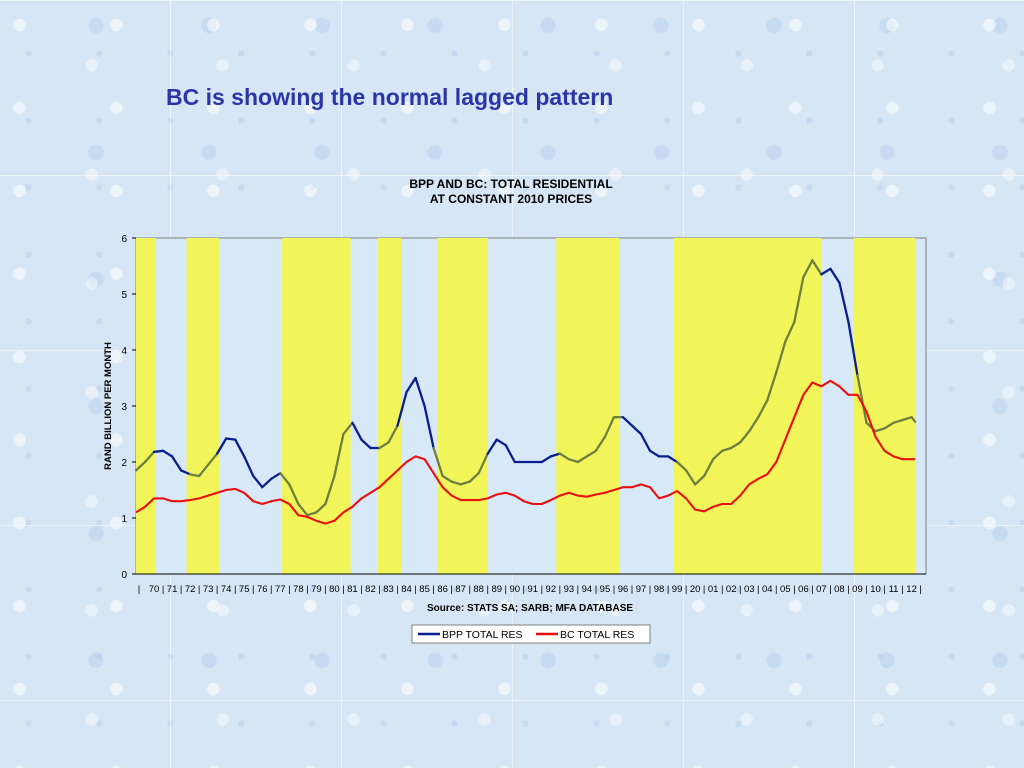  Describe the element at coordinates (695, 589) in the screenshot. I see `x-tick-label-30: 20` at that location.